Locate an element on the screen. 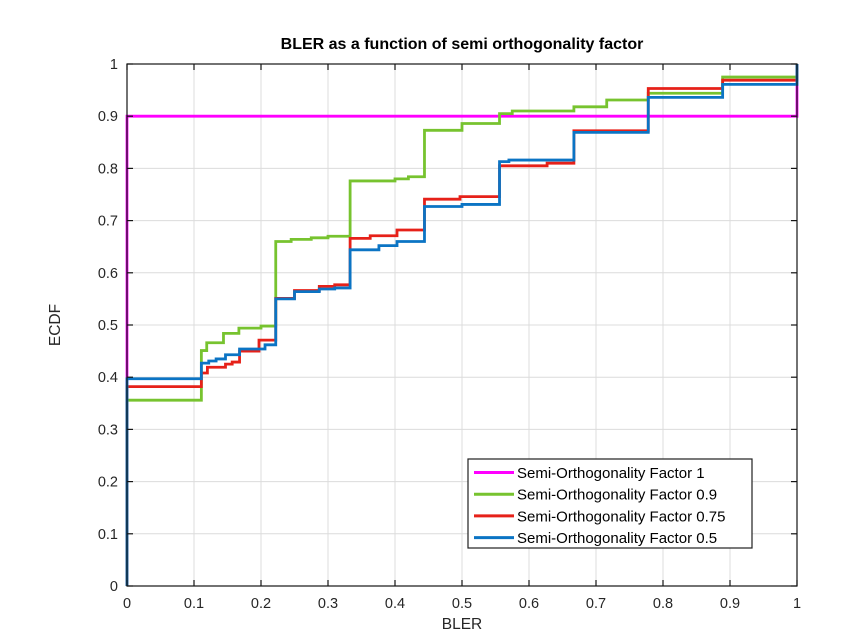  x-tick-label: 0.8 is located at coordinates (663, 604).